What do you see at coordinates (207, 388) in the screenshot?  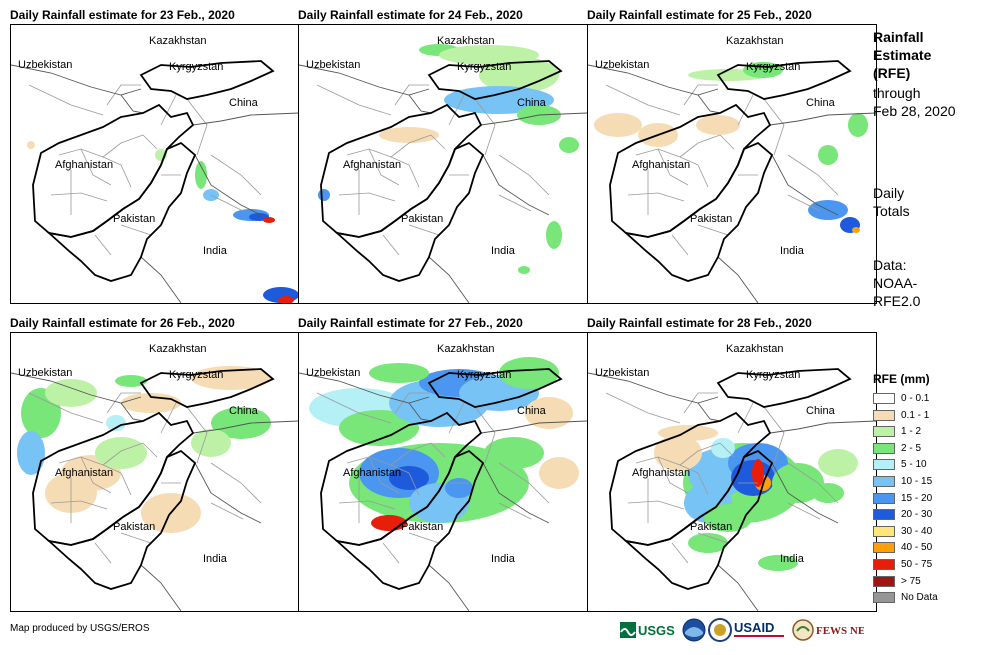 I see `kyrgyzstan-outline` at bounding box center [207, 388].